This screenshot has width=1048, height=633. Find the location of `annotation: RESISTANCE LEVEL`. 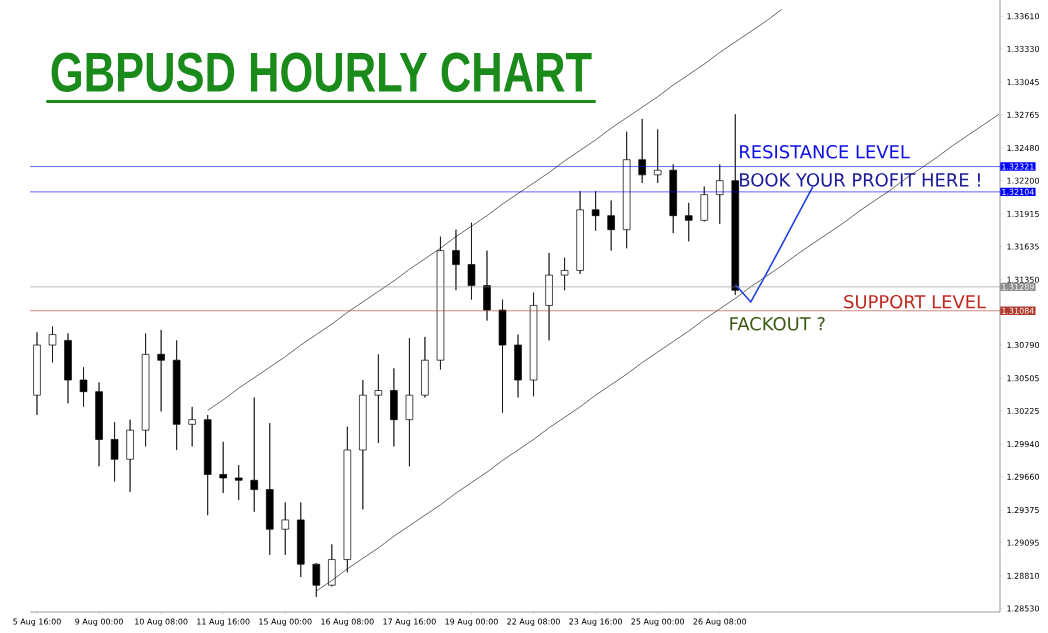

annotation: RESISTANCE LEVEL is located at coordinates (825, 151).